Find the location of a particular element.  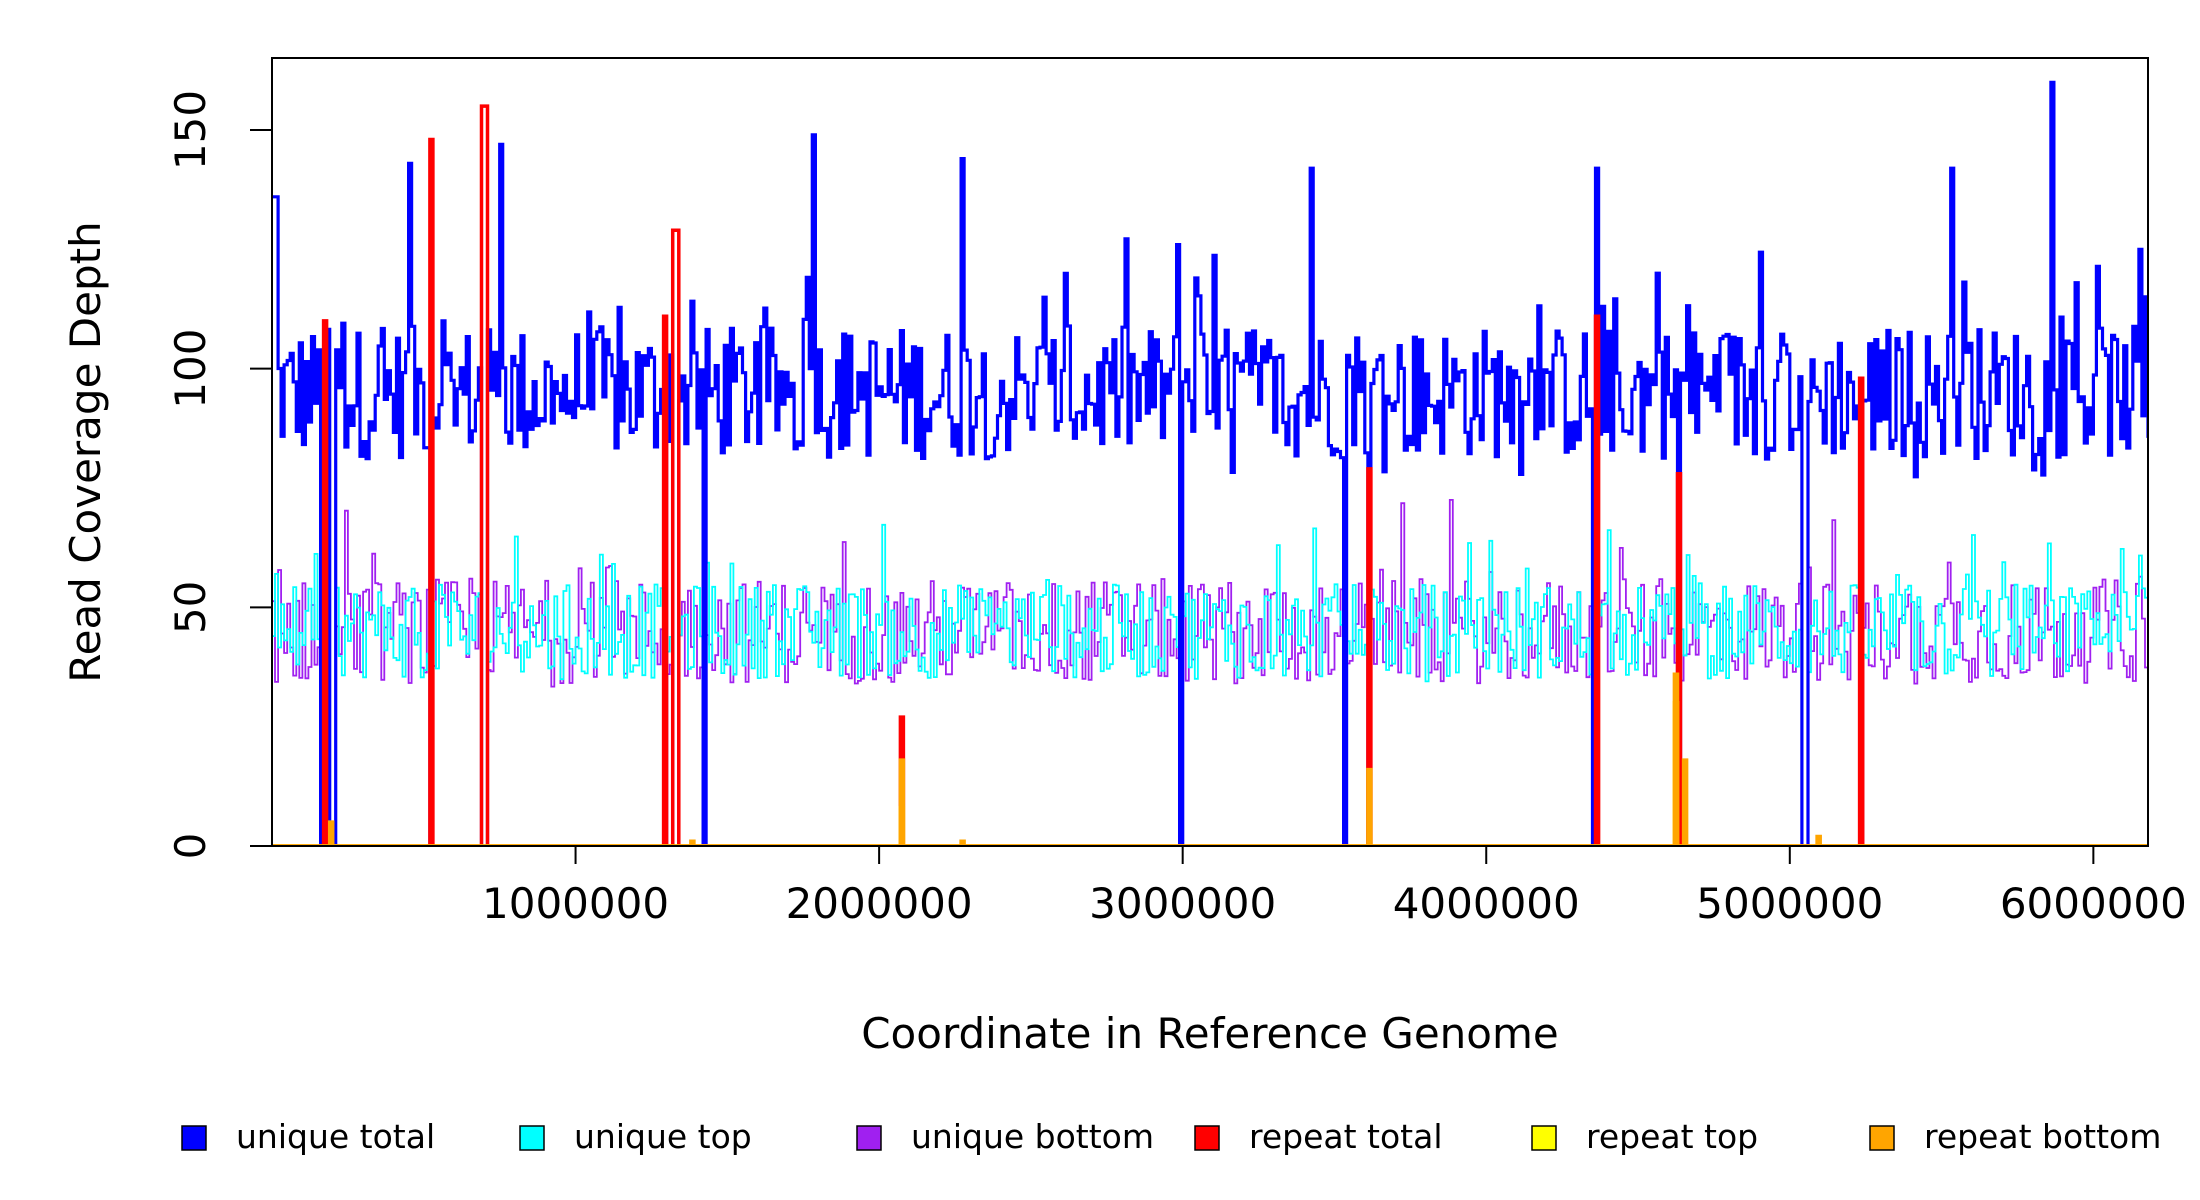

legend-item-repeat-top: repeat top is located at coordinates (1644, 1136).